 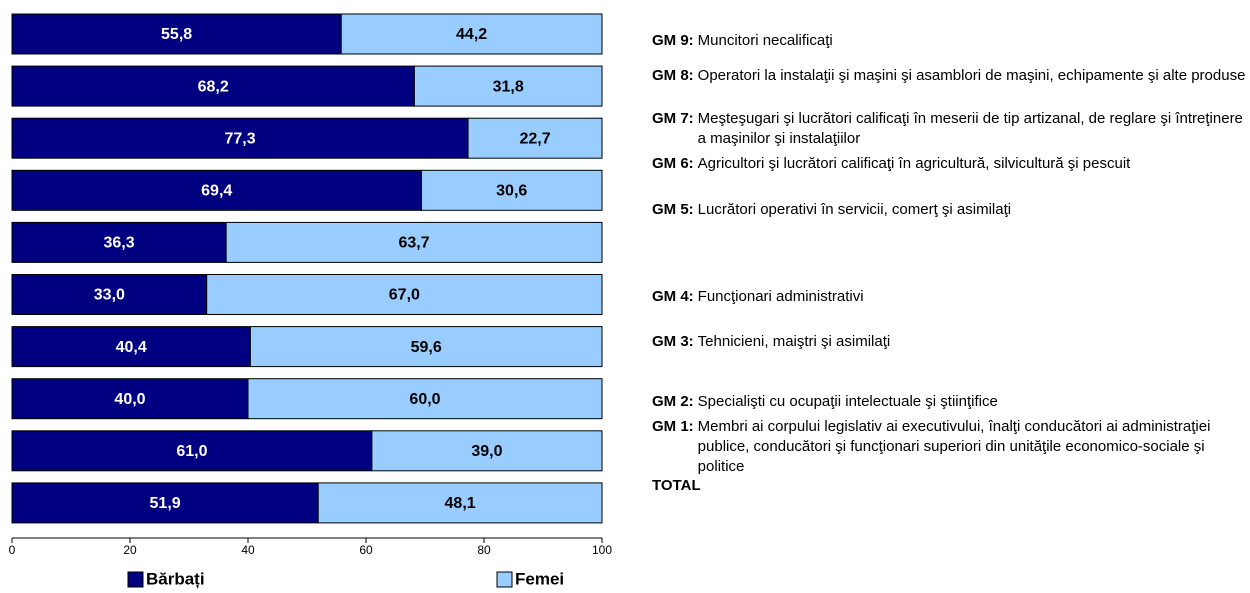 I want to click on category-label: TOTAL, so click(x=950, y=486).